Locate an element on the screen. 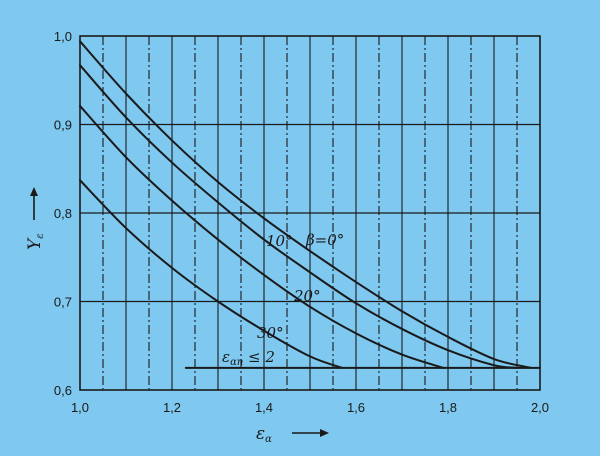 The height and width of the screenshot is (456, 600). label-20deg: 20° is located at coordinates (307, 296).